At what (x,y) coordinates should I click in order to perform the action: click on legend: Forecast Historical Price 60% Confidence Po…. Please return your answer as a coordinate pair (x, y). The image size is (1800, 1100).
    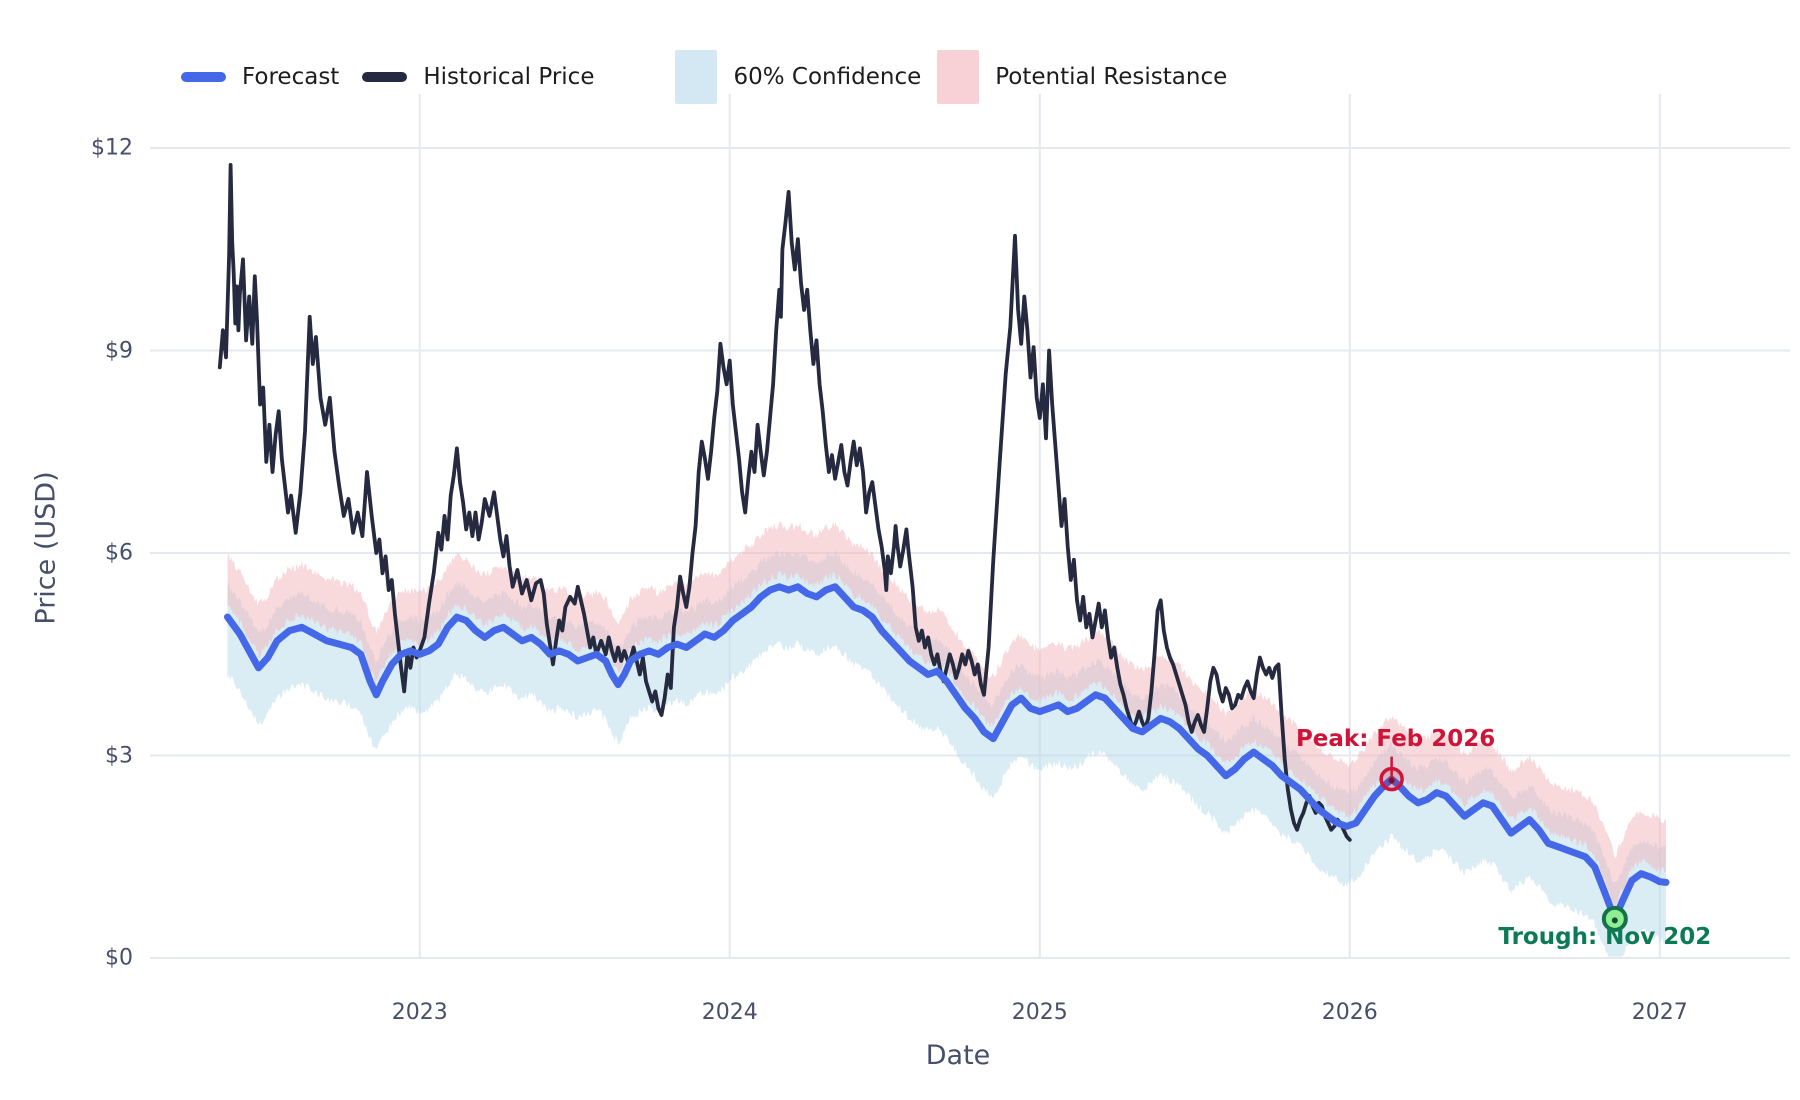
    Looking at the image, I should click on (704, 77).